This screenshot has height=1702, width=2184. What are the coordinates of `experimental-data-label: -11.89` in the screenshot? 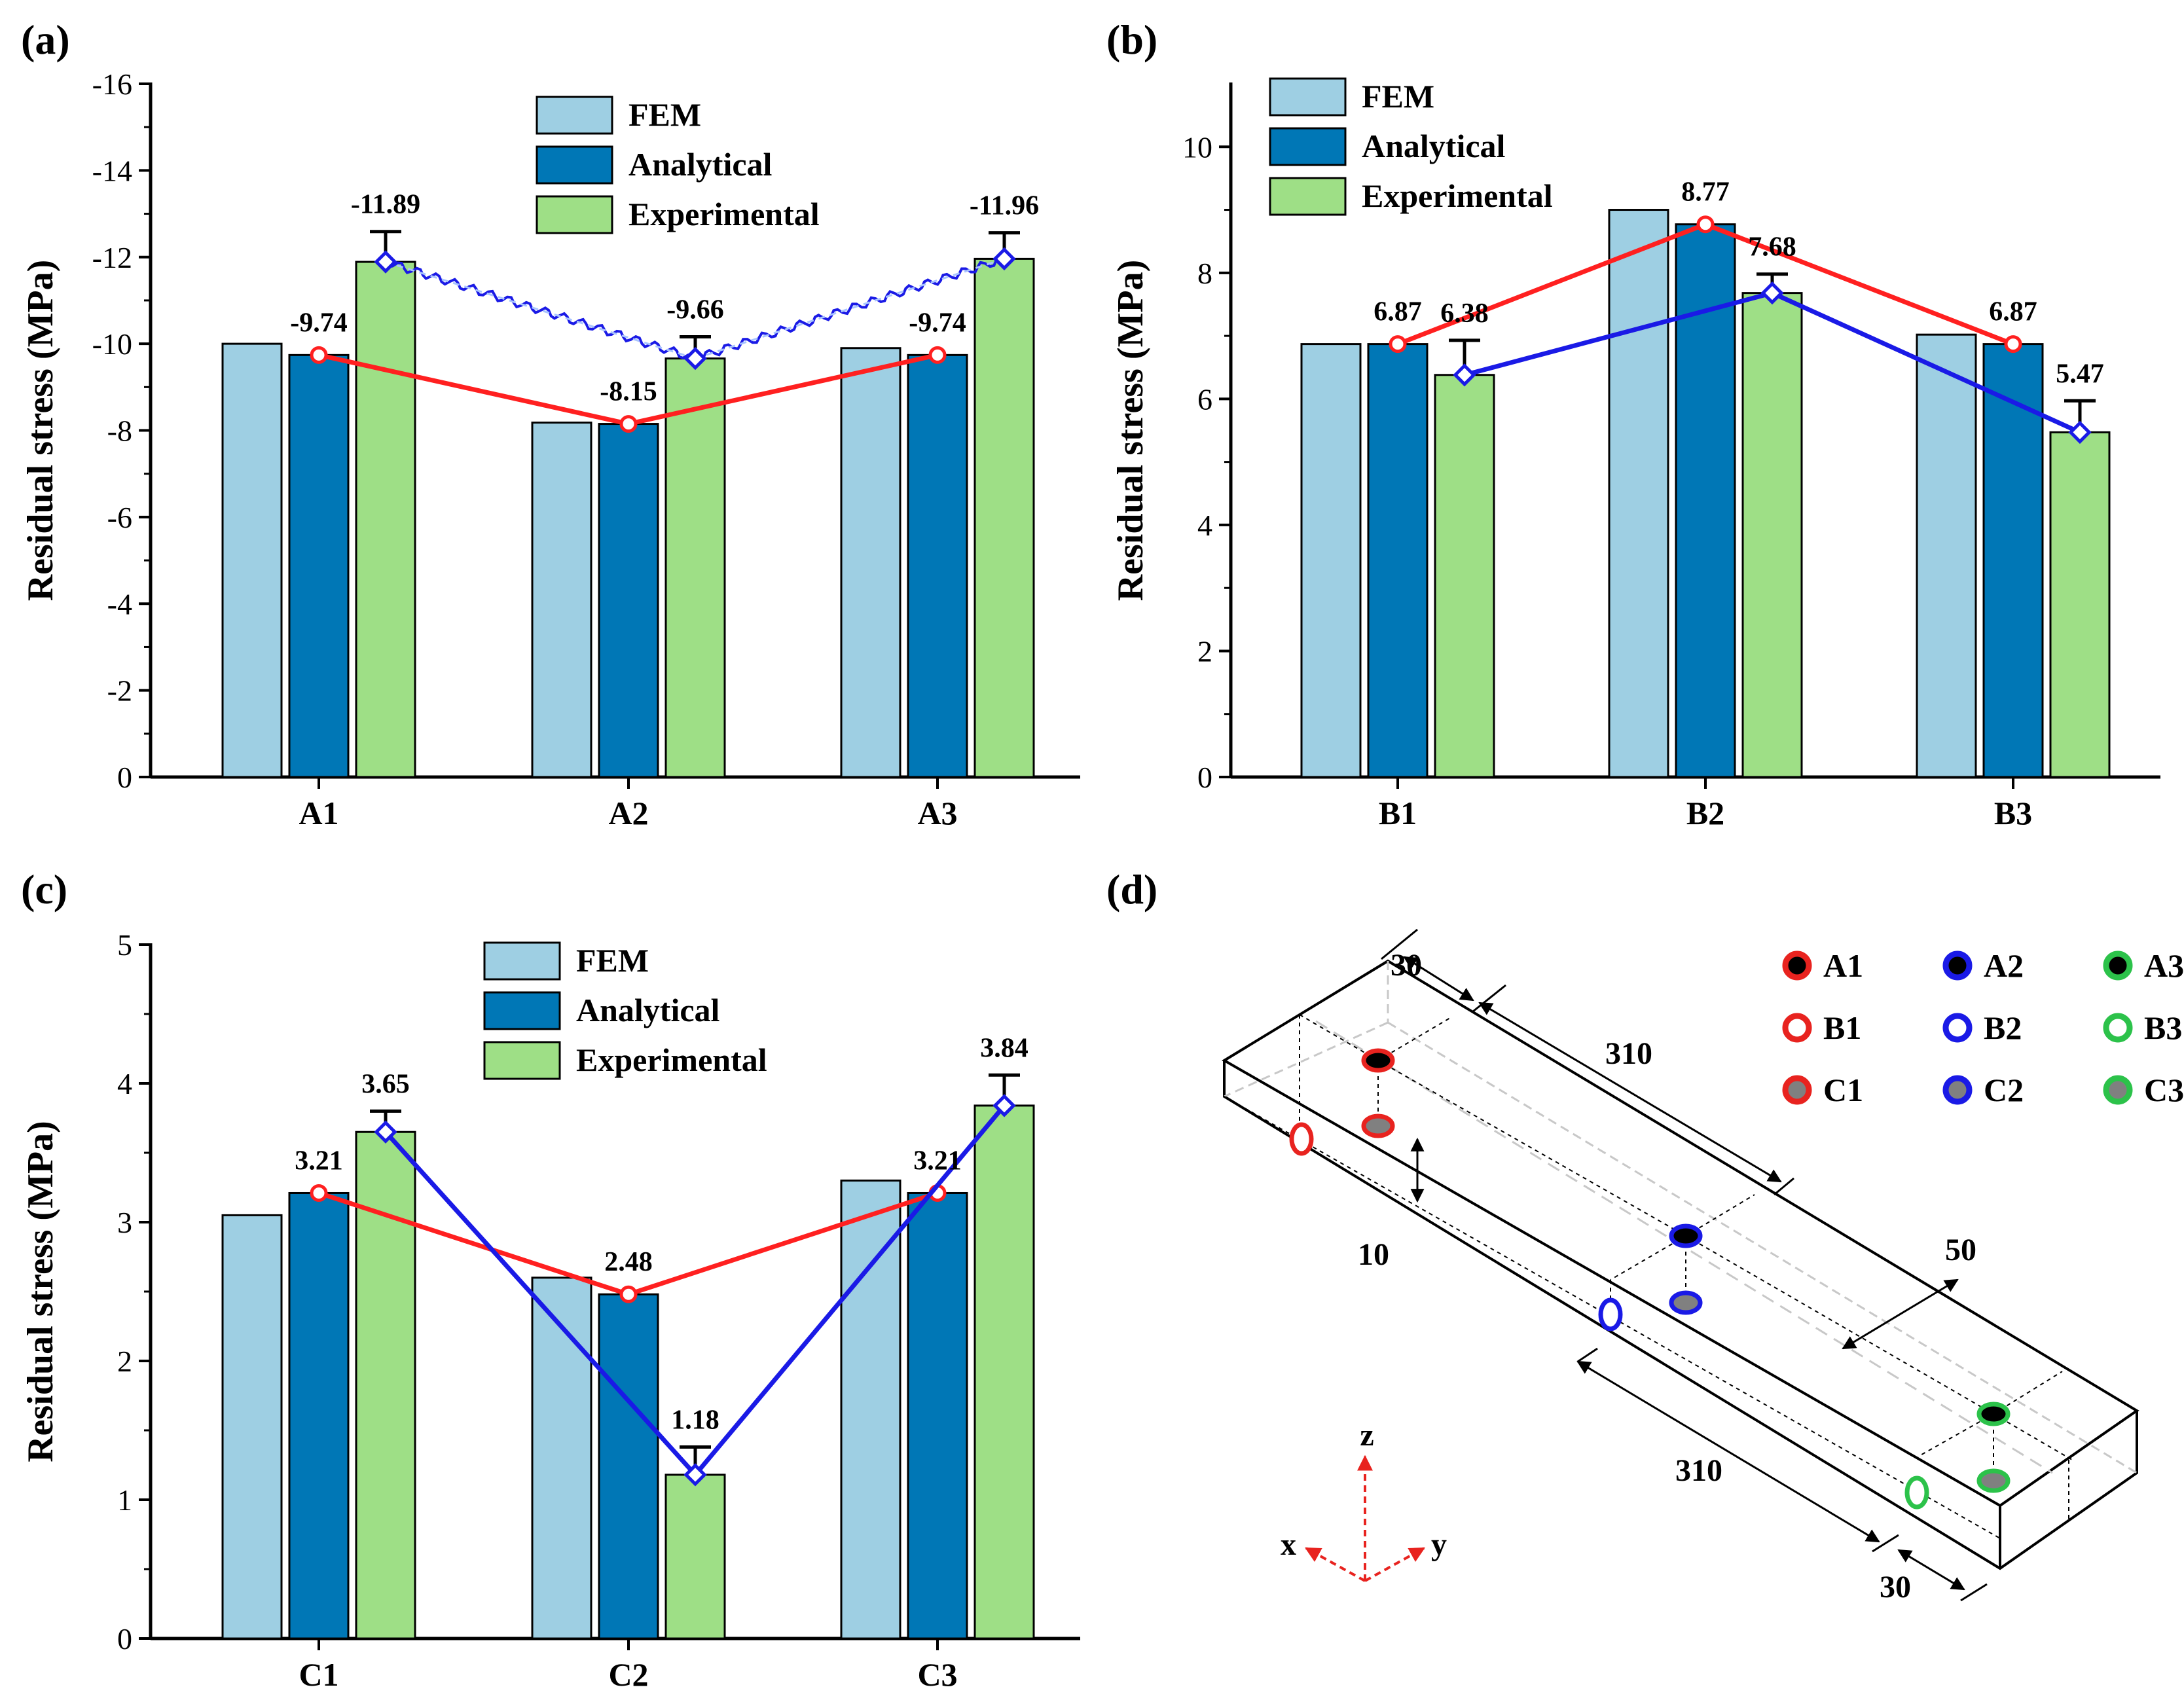 It's located at (385, 205).